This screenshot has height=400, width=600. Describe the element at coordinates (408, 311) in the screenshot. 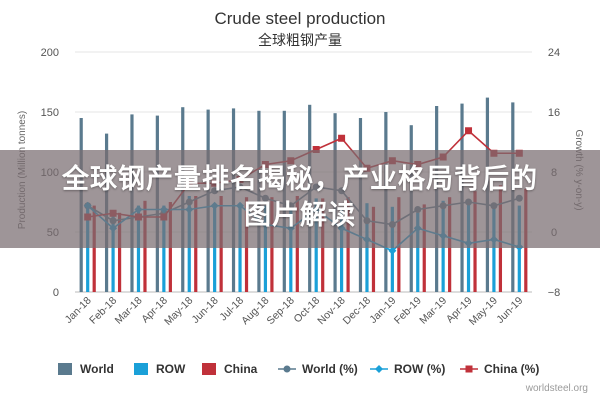

I see `x-tick-label: Feb-19` at that location.